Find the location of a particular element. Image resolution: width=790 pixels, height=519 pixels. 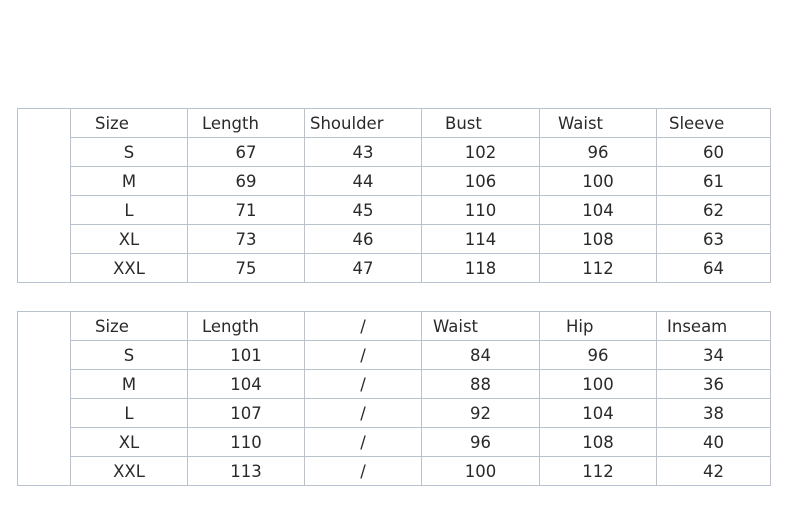

table-cell: 84 is located at coordinates (480, 355).